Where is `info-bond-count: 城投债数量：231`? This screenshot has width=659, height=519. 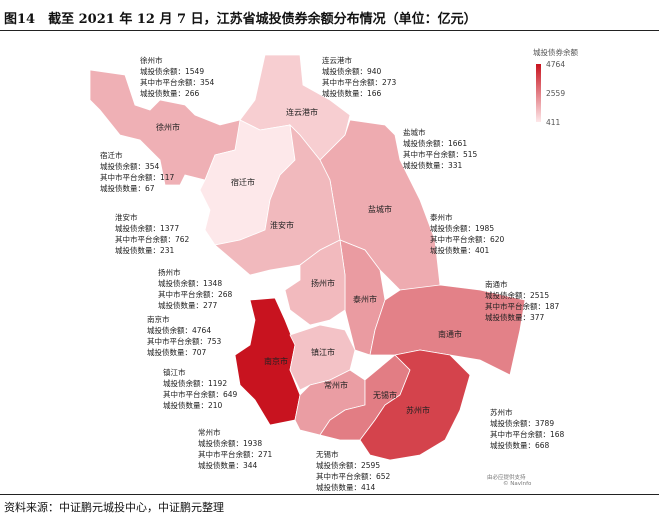
info-bond-count: 城投债数量：231 is located at coordinates (152, 250).